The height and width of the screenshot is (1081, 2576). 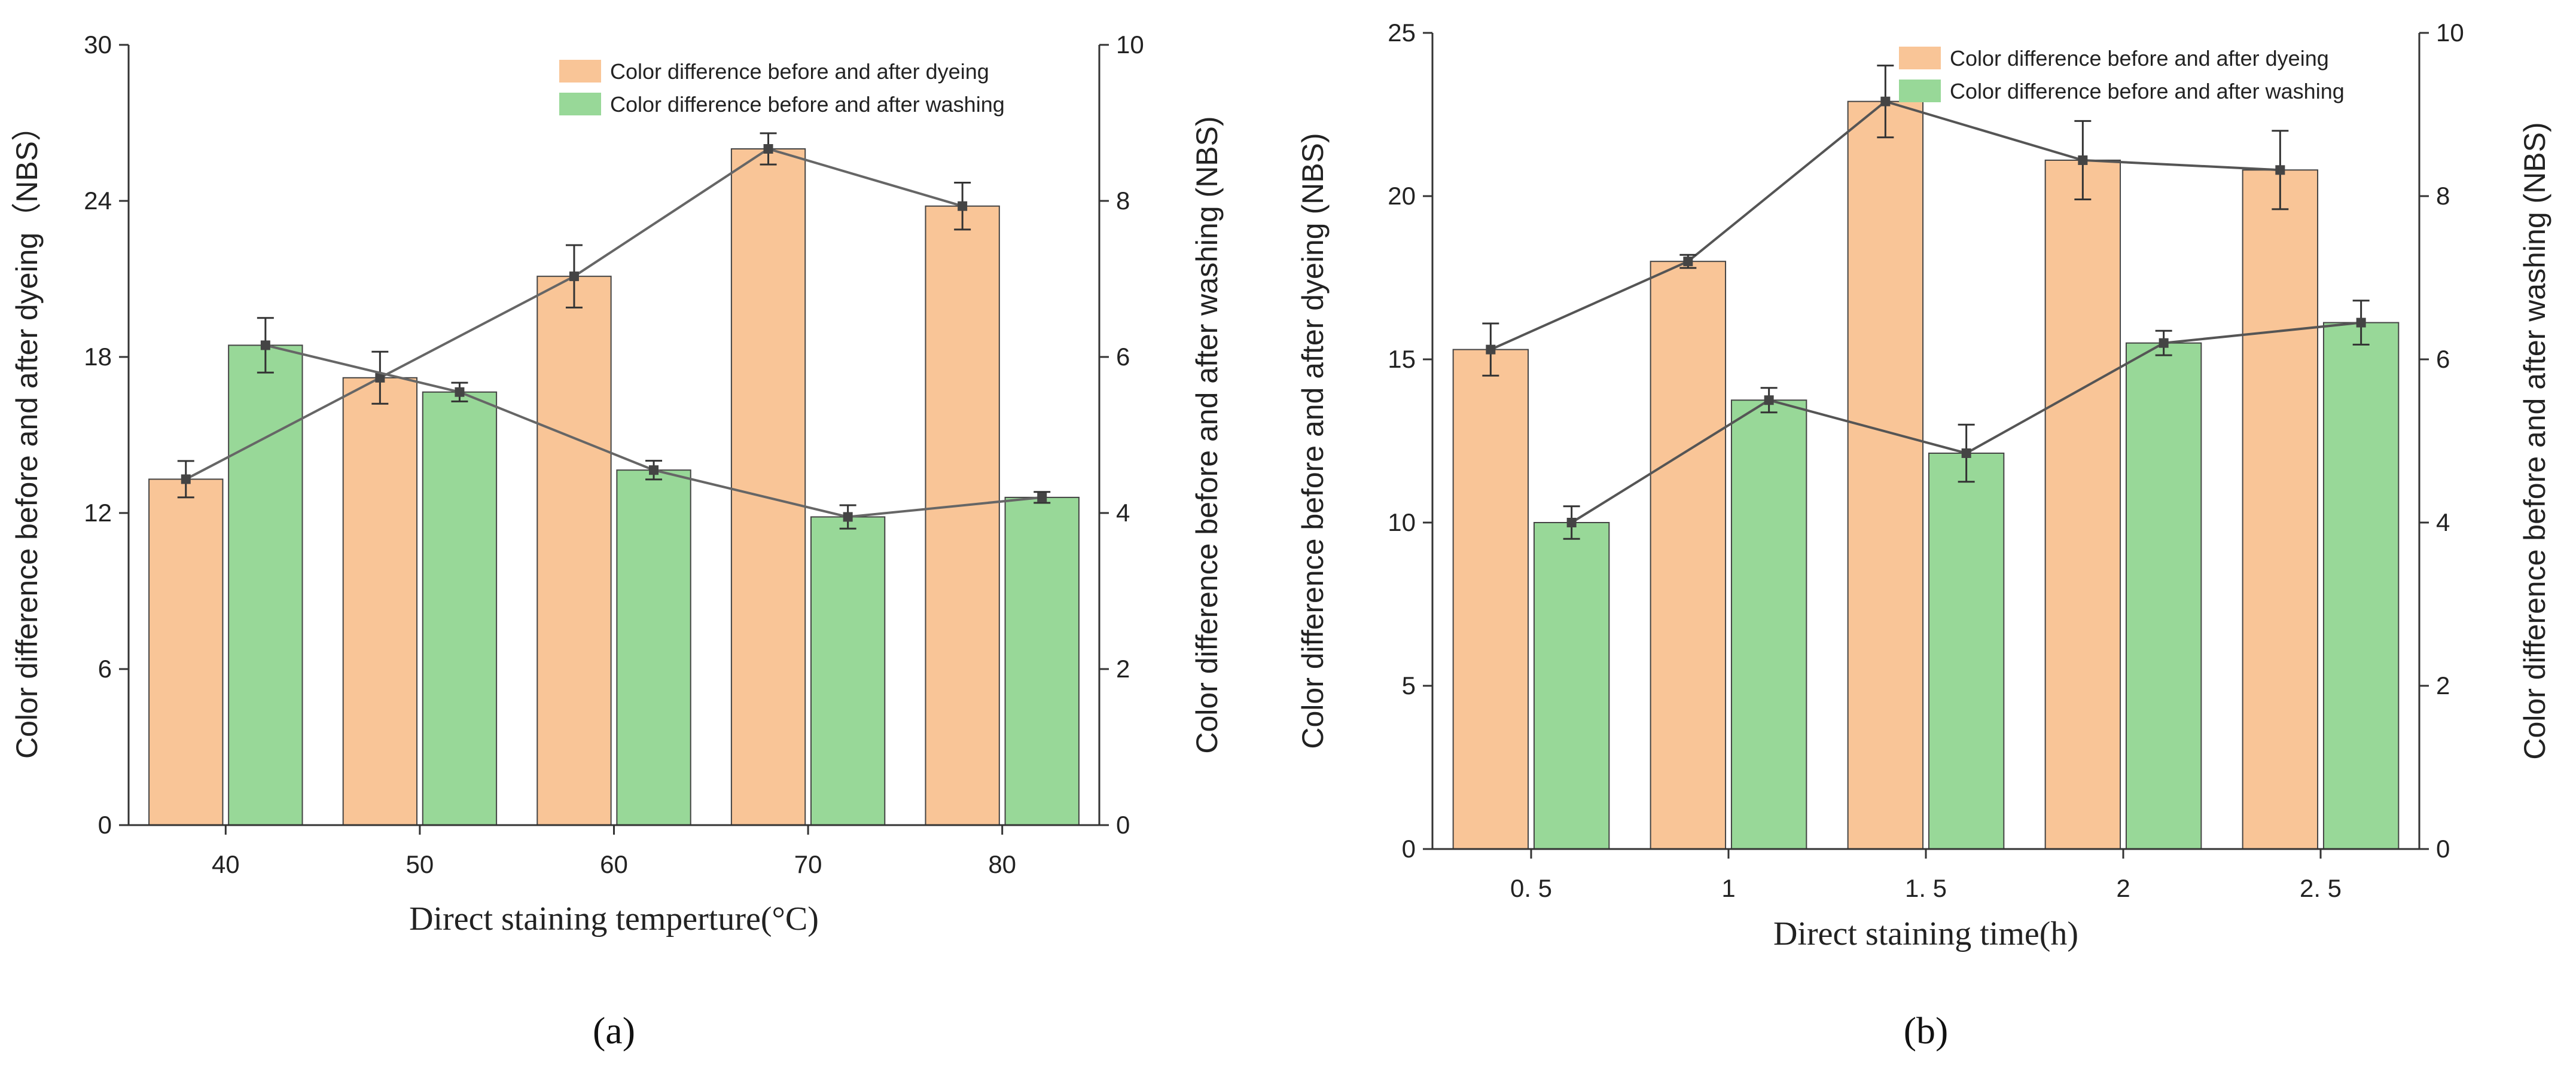 I want to click on y-left-tick-label: 24, so click(x=98, y=201).